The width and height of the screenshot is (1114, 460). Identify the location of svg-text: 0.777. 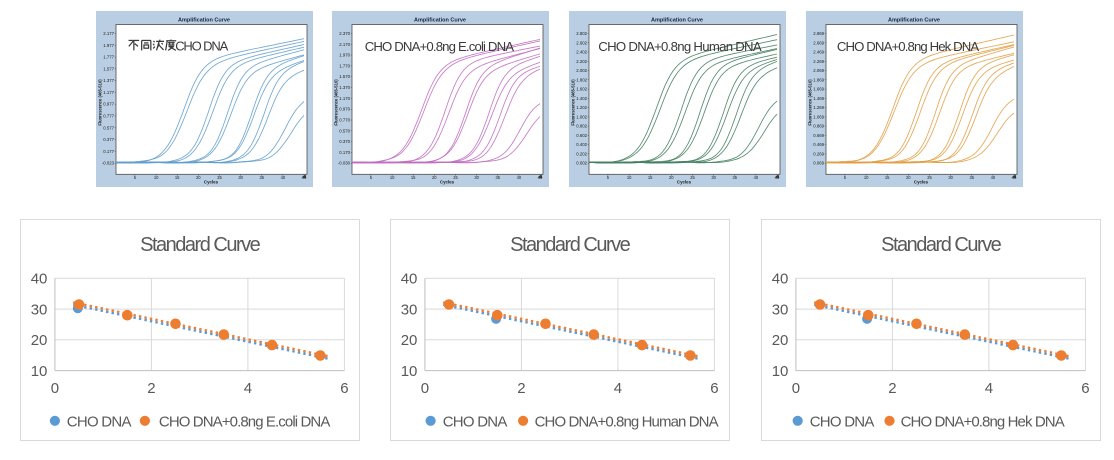
(108, 116).